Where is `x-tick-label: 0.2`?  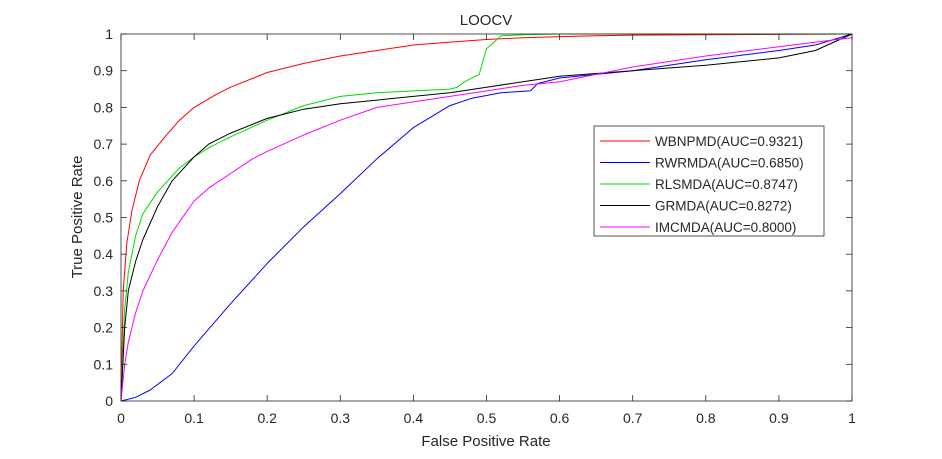 x-tick-label: 0.2 is located at coordinates (267, 418).